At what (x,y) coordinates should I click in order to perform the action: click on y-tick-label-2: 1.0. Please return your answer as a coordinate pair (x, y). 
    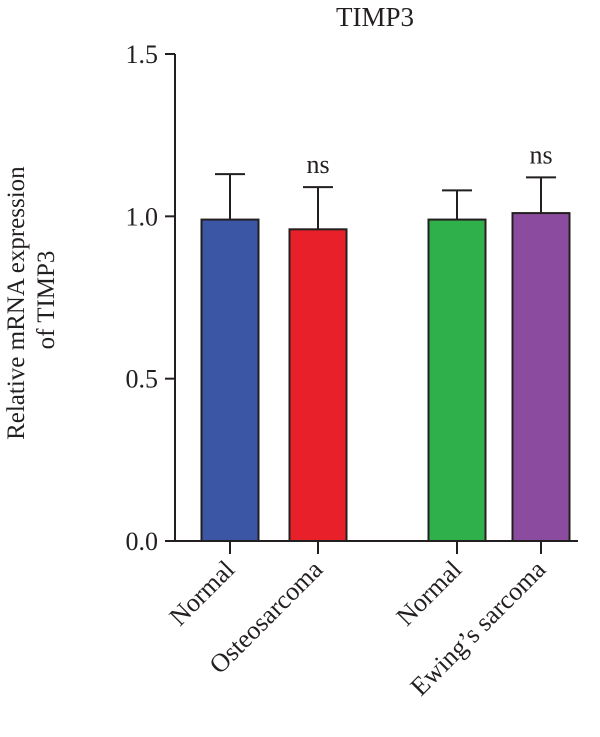
    Looking at the image, I should click on (142, 216).